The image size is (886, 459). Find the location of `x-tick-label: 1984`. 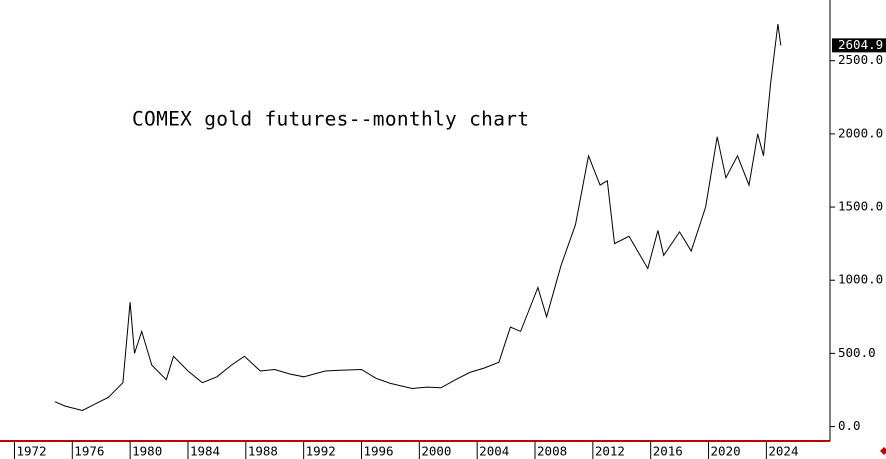

x-tick-label: 1984 is located at coordinates (205, 451).